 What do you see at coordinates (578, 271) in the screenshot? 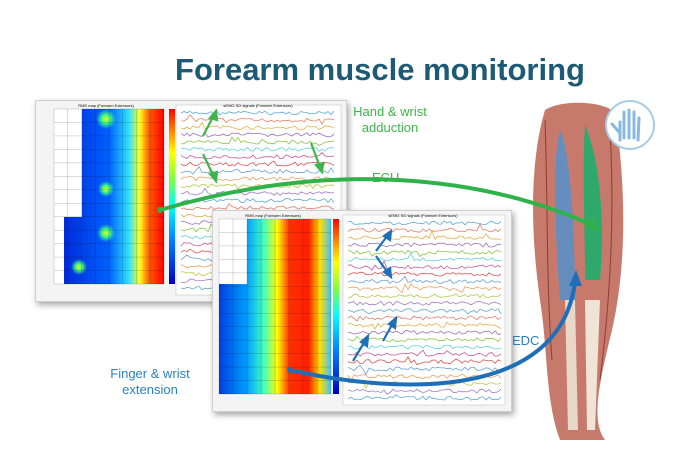
I see `forearm-muscle-illustration` at bounding box center [578, 271].